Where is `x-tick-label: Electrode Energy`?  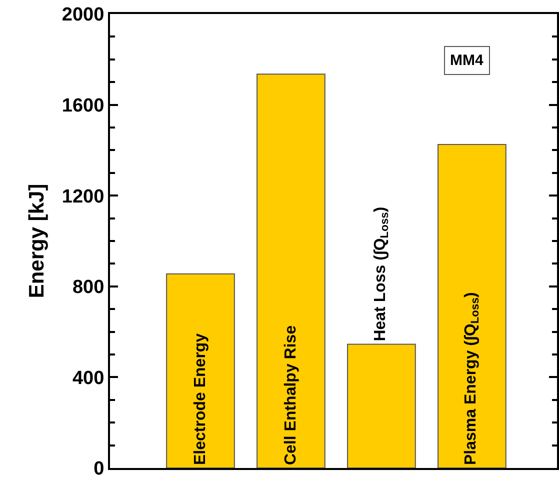 x-tick-label: Electrode Energy is located at coordinates (200, 399).